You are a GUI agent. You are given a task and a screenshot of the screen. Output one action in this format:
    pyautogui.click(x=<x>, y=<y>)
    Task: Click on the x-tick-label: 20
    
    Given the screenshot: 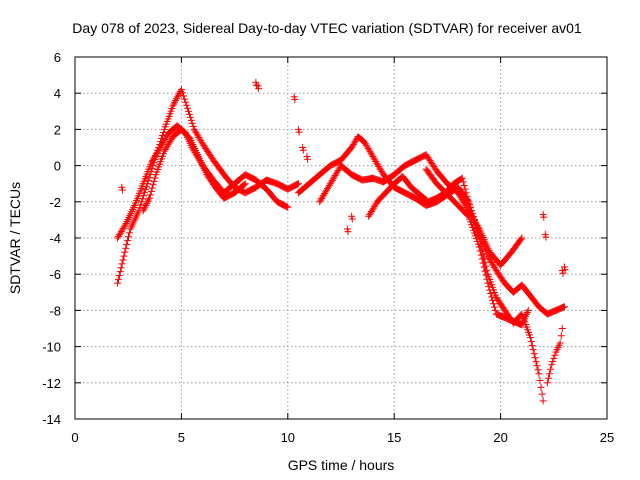 What is the action you would take?
    pyautogui.click(x=500, y=437)
    